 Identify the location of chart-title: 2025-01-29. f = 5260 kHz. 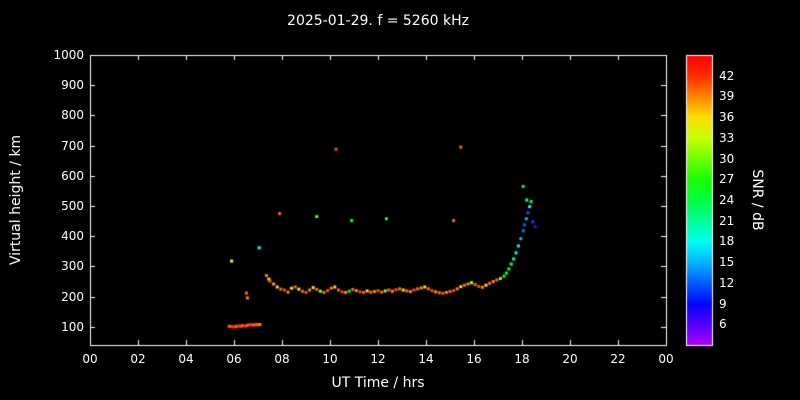
(378, 21).